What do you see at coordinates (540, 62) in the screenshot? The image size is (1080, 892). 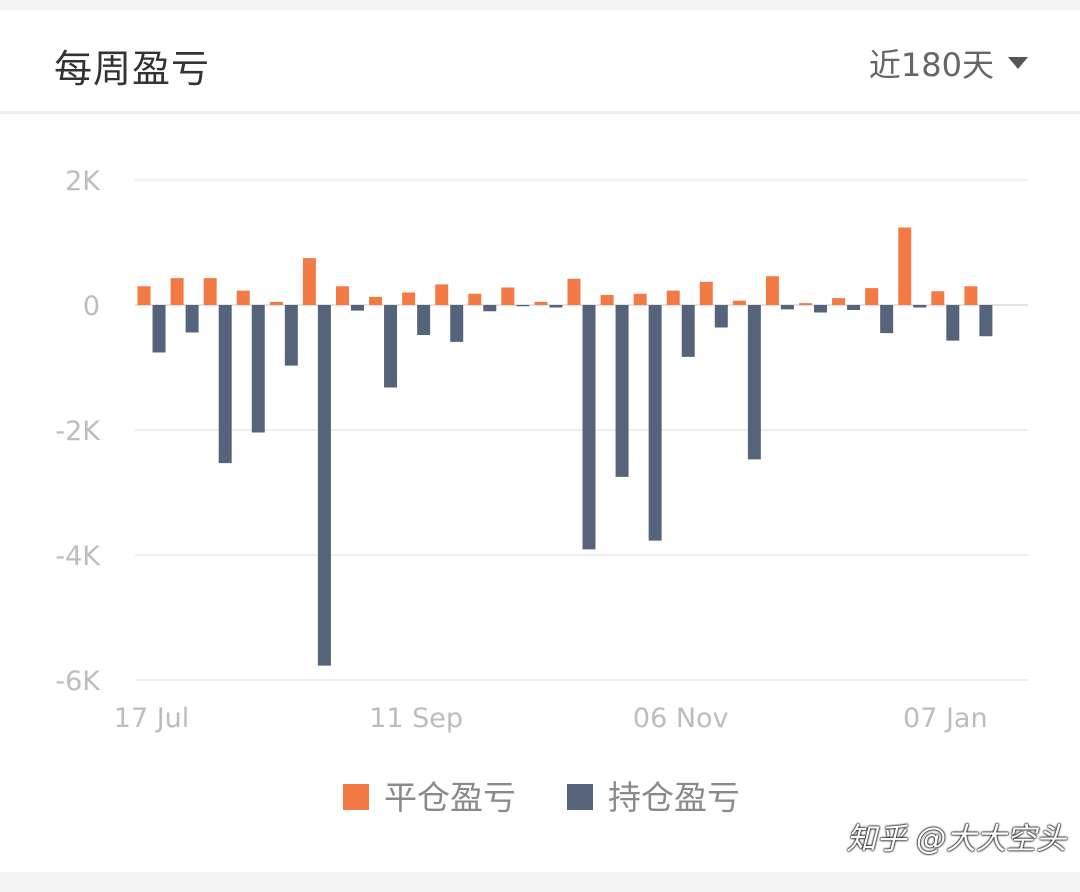 I see `card-header: 每周盈亏 近180天` at bounding box center [540, 62].